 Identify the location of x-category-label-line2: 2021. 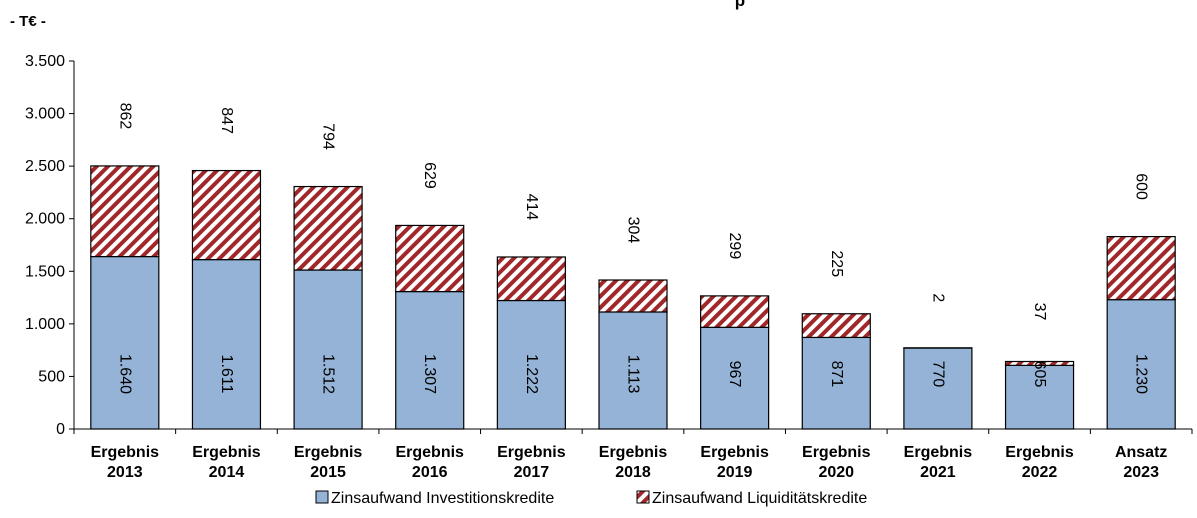
(938, 472).